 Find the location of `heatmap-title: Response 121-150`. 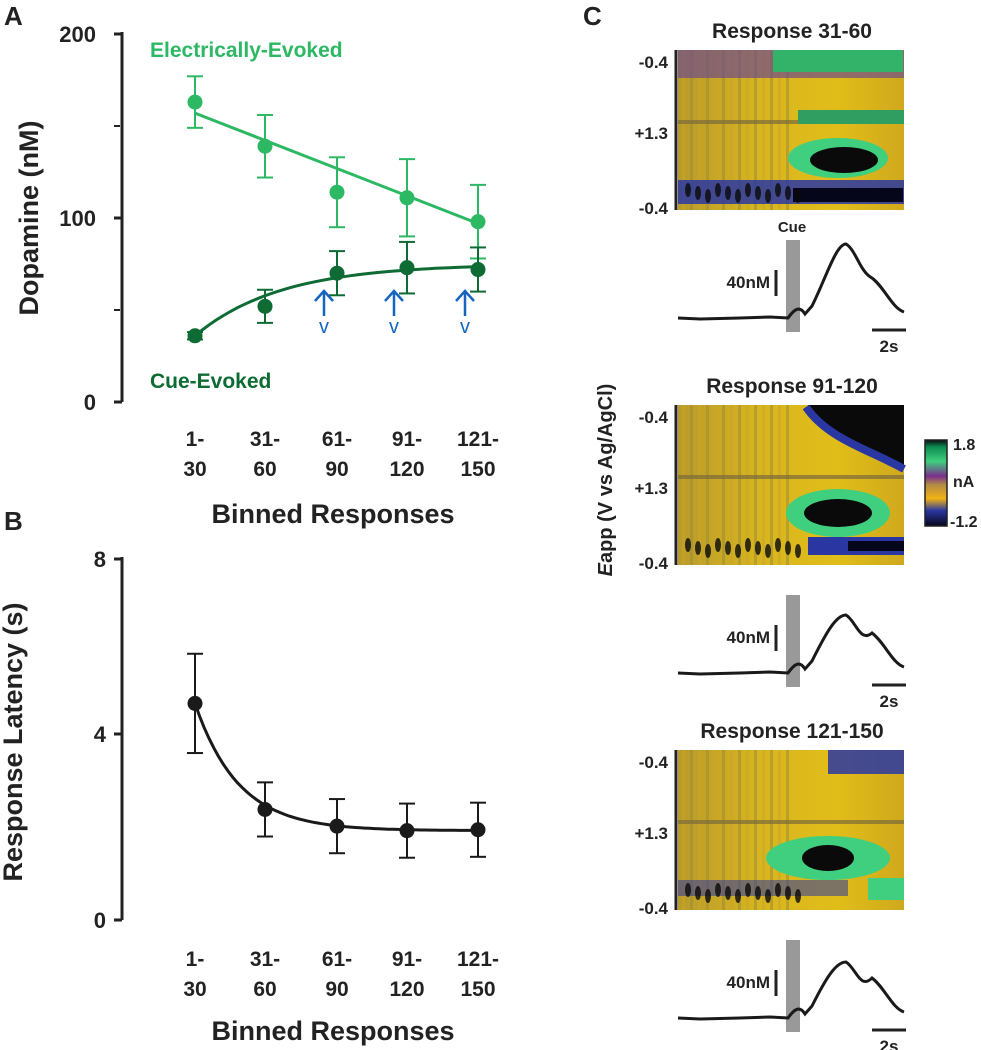

heatmap-title: Response 121-150 is located at coordinates (791, 731).